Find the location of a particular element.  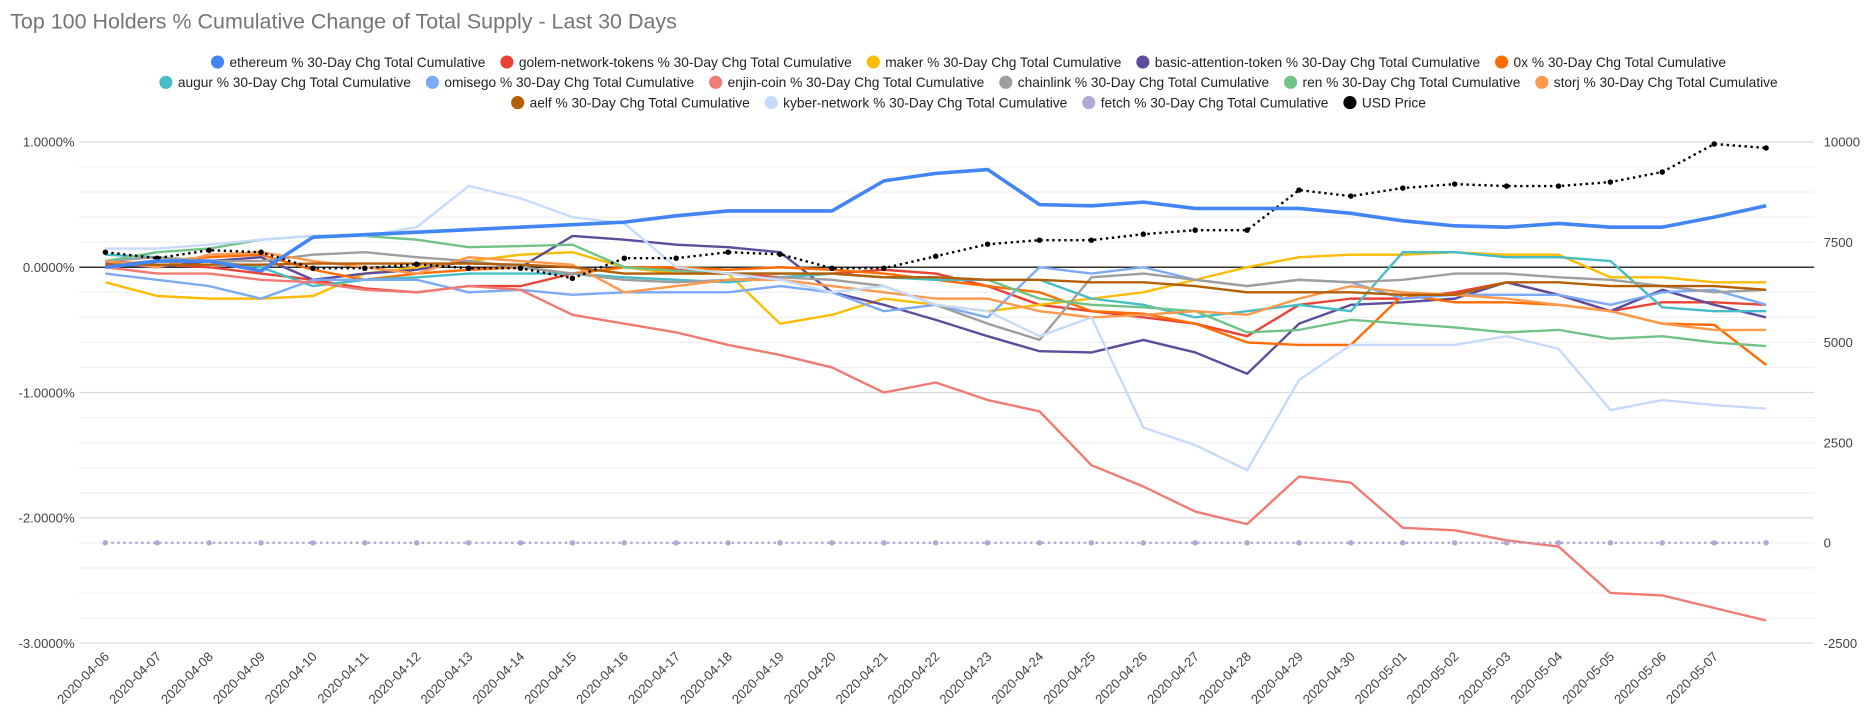

legend-label: fetch % 30-Day Chg Total Cumulative is located at coordinates (1215, 102).